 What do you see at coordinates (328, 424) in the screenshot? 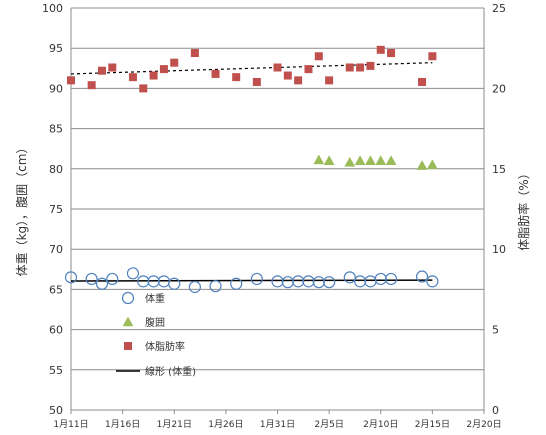
I see `x-tick-label: 2月5日` at bounding box center [328, 424].